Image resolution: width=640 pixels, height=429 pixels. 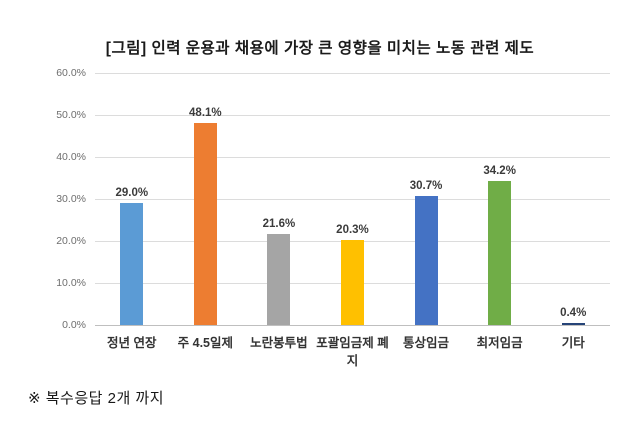 I want to click on y-tick-label: 20.0%, so click(x=71, y=241).